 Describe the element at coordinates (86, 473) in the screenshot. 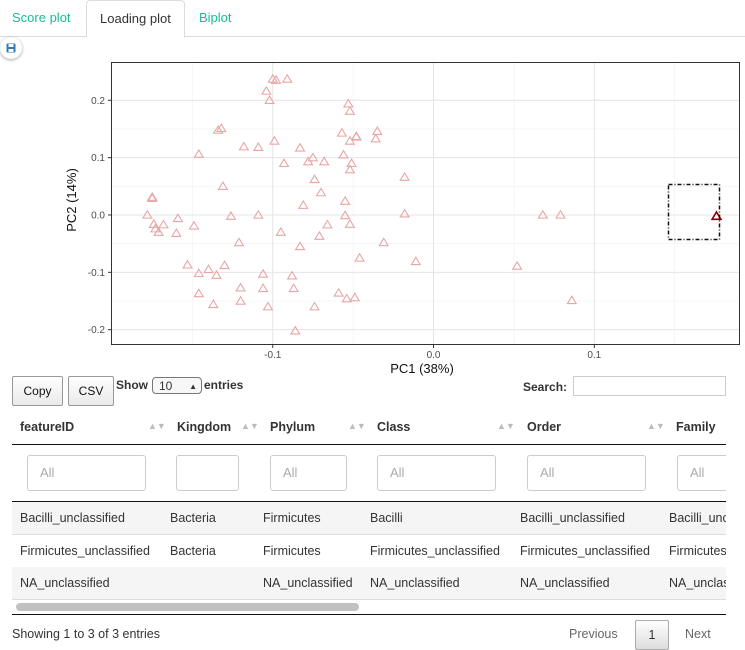

I see `filter-featureid: All` at that location.